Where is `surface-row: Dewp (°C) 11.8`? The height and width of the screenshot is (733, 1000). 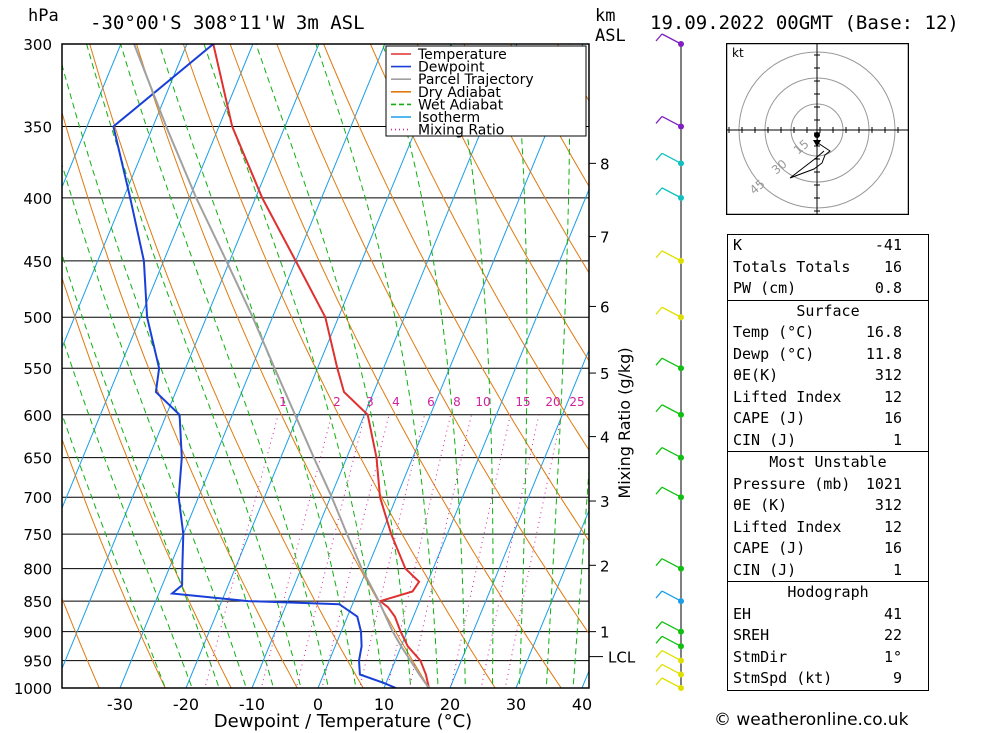
surface-row: Dewp (°C) 11.8 is located at coordinates (828, 355).